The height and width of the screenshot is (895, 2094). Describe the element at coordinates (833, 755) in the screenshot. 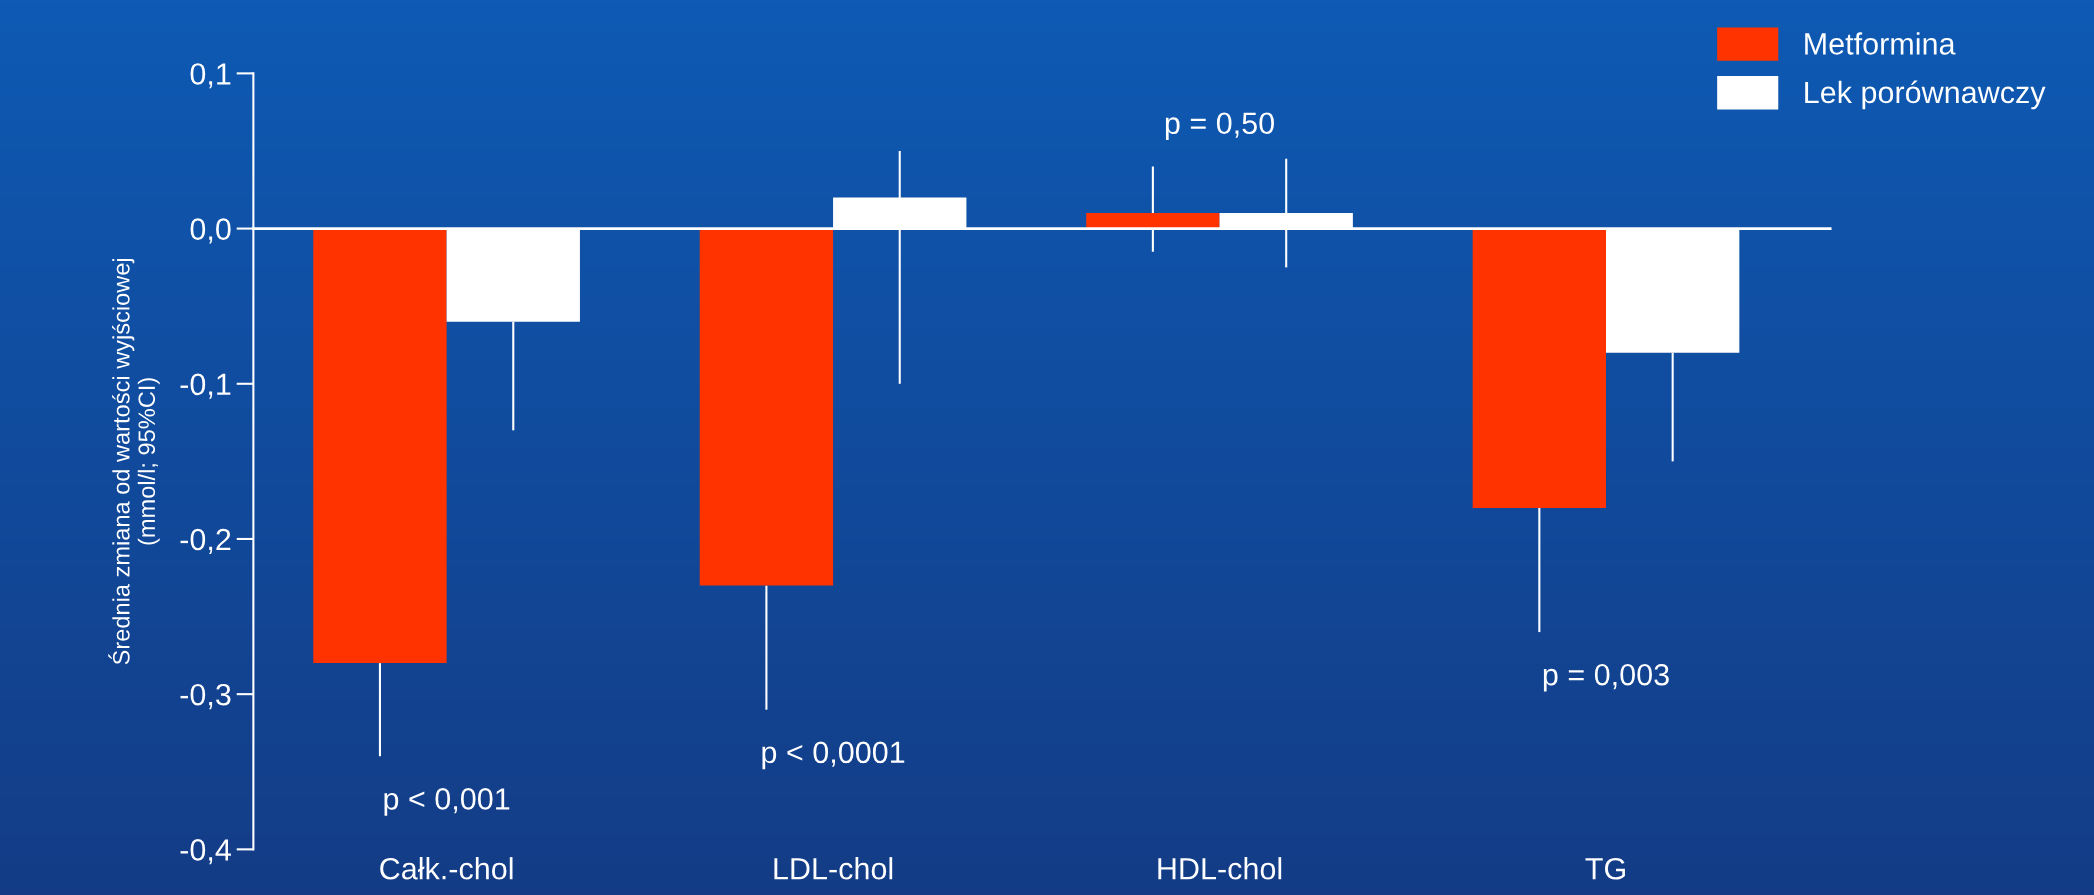

I see `annotation: p < 0,0001` at that location.